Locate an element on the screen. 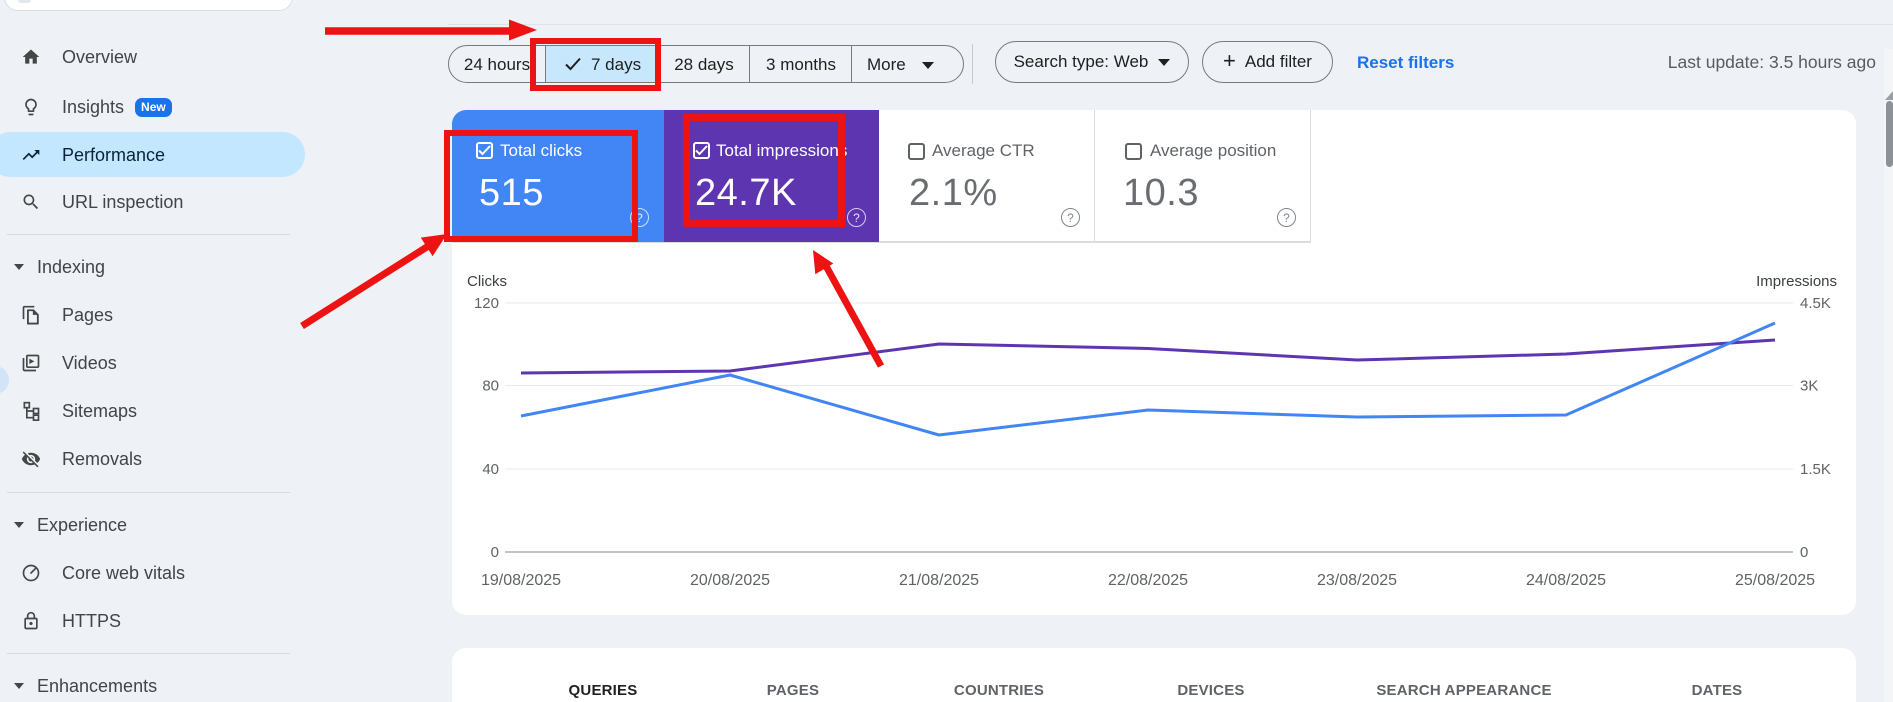 The height and width of the screenshot is (702, 1893). svg-text: 23/08/2025 is located at coordinates (1357, 580).